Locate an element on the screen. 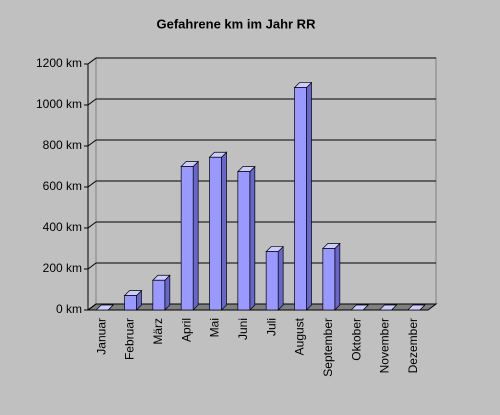  x-tick-label: April is located at coordinates (186, 330).